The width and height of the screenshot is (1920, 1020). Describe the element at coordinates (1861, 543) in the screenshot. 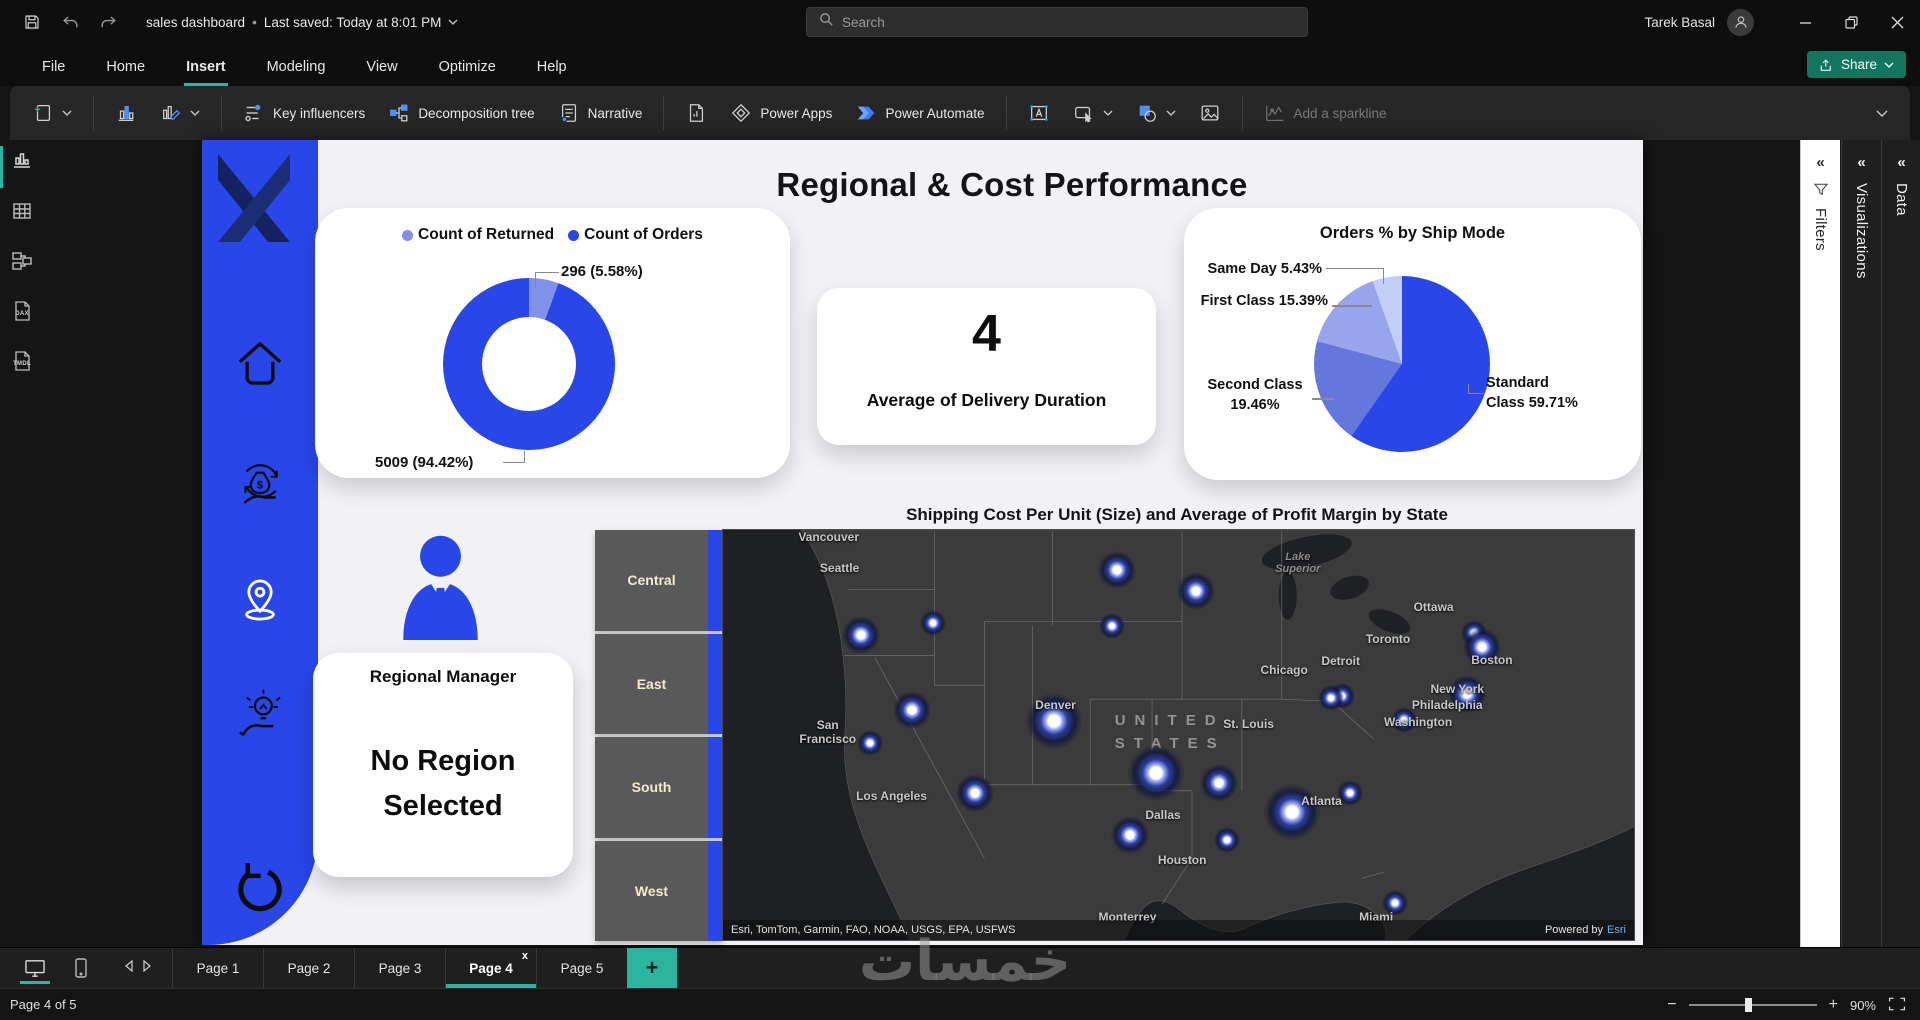

I see `visualizations-pane-collapsed: « Visualizations` at that location.